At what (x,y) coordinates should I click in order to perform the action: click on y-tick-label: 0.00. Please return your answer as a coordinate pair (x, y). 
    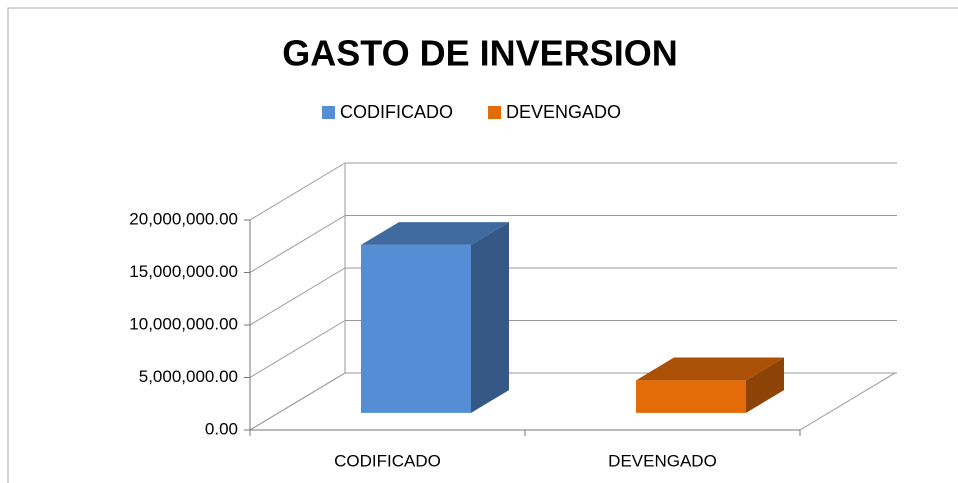
    Looking at the image, I should click on (221, 428).